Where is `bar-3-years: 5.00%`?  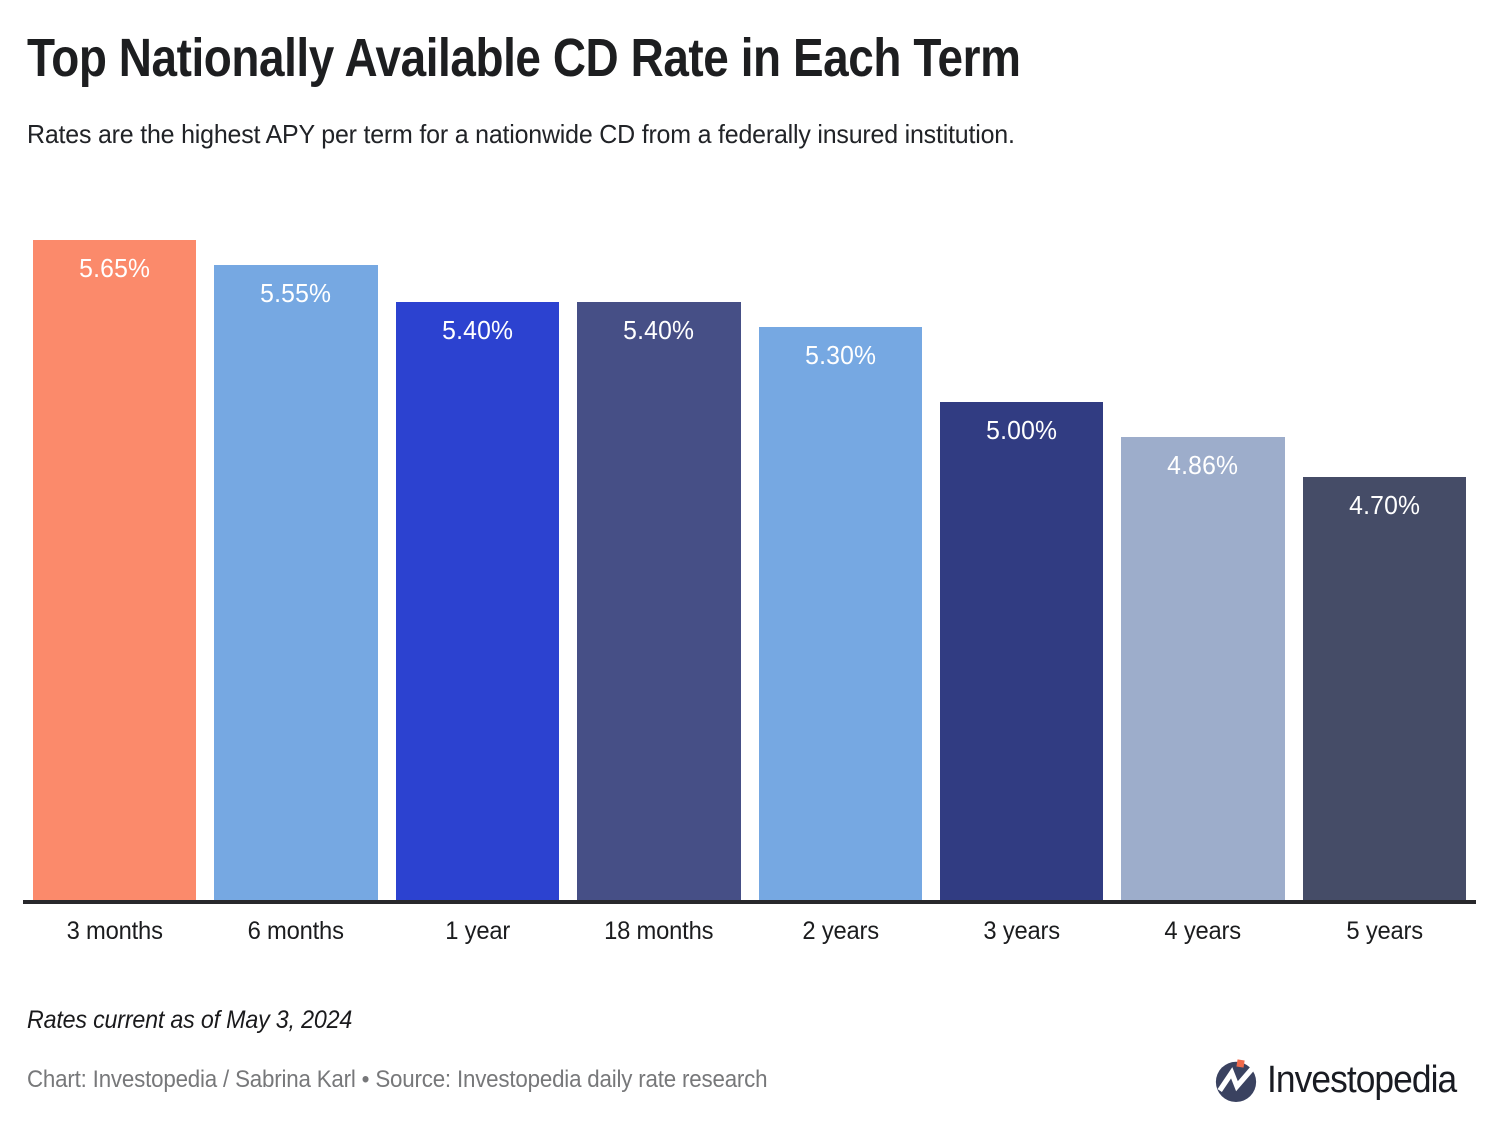
bar-3-years: 5.00% is located at coordinates (1021, 651).